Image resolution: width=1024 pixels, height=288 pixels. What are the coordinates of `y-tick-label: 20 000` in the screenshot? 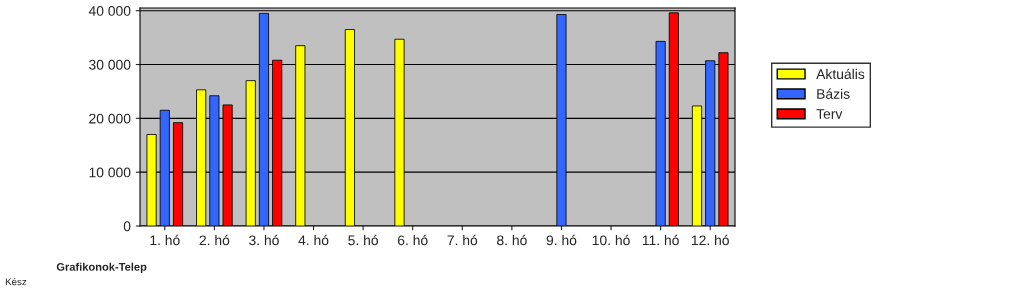 It's located at (110, 118).